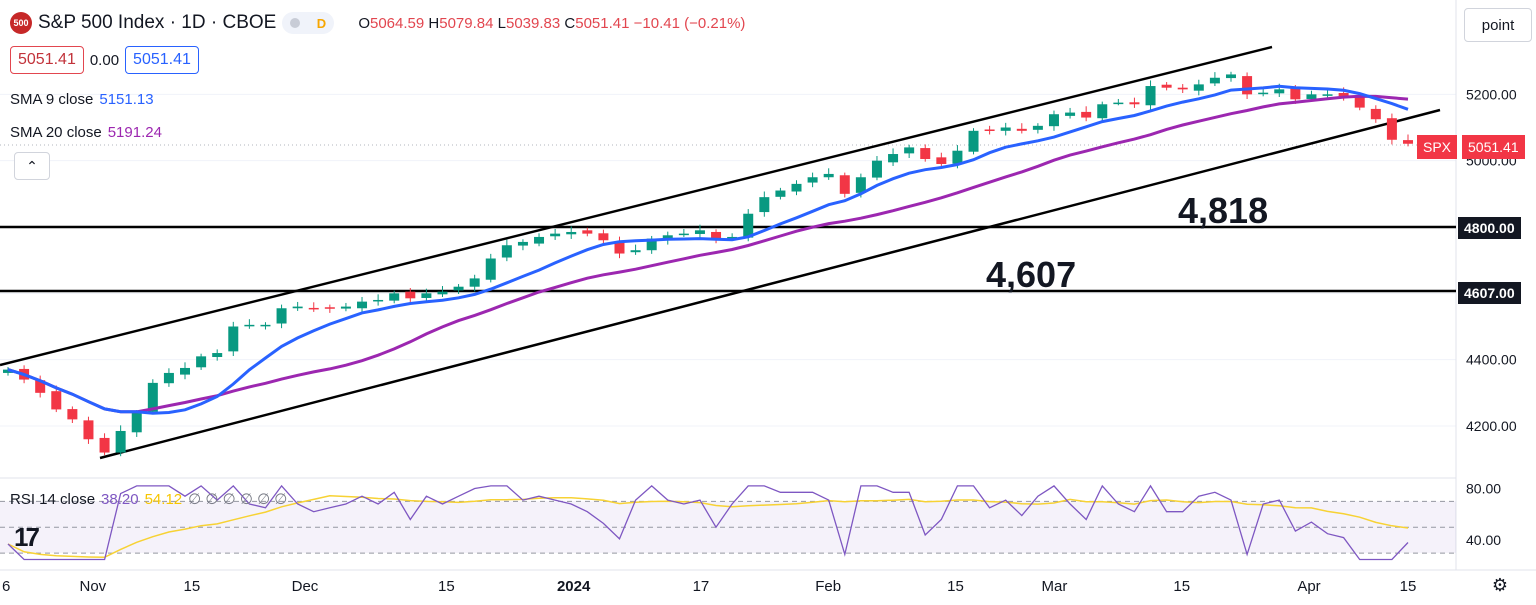  Describe the element at coordinates (295, 23) in the screenshot. I see `status-dot-icon` at that location.